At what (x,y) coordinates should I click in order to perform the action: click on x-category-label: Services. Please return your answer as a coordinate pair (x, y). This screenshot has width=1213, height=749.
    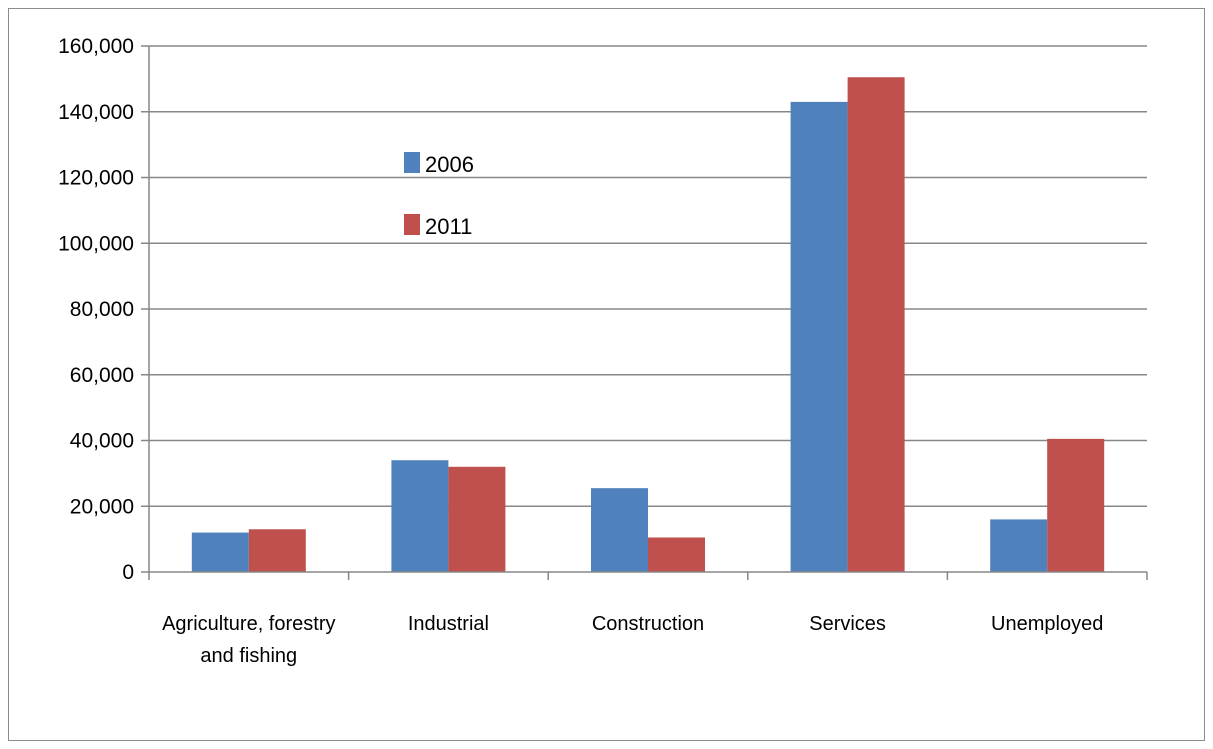
    Looking at the image, I should click on (847, 624).